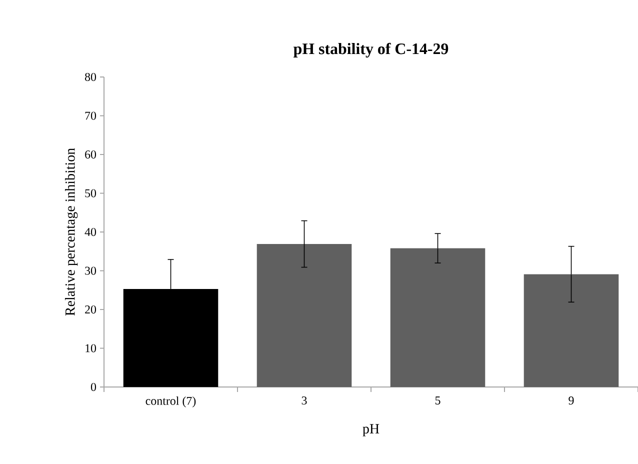  What do you see at coordinates (90, 193) in the screenshot?
I see `y-tick-label: 50` at bounding box center [90, 193].